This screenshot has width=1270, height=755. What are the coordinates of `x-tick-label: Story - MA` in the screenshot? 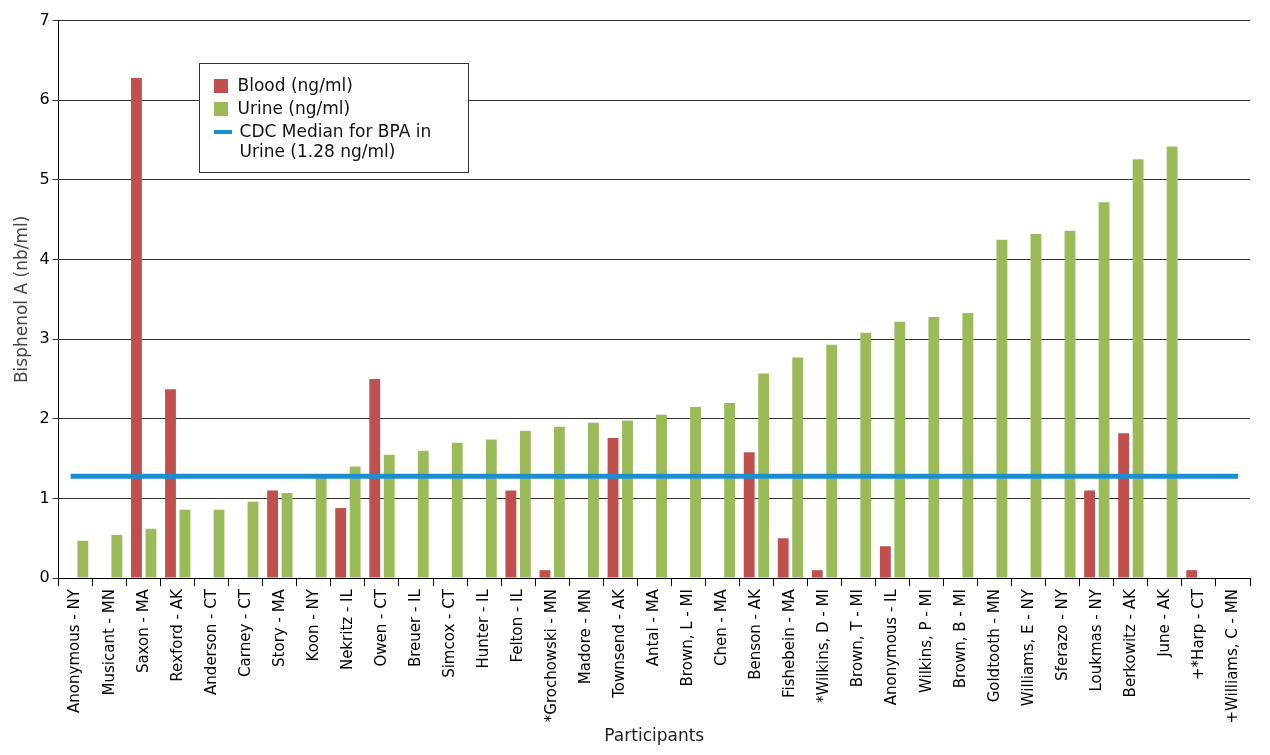 It's located at (278, 627).